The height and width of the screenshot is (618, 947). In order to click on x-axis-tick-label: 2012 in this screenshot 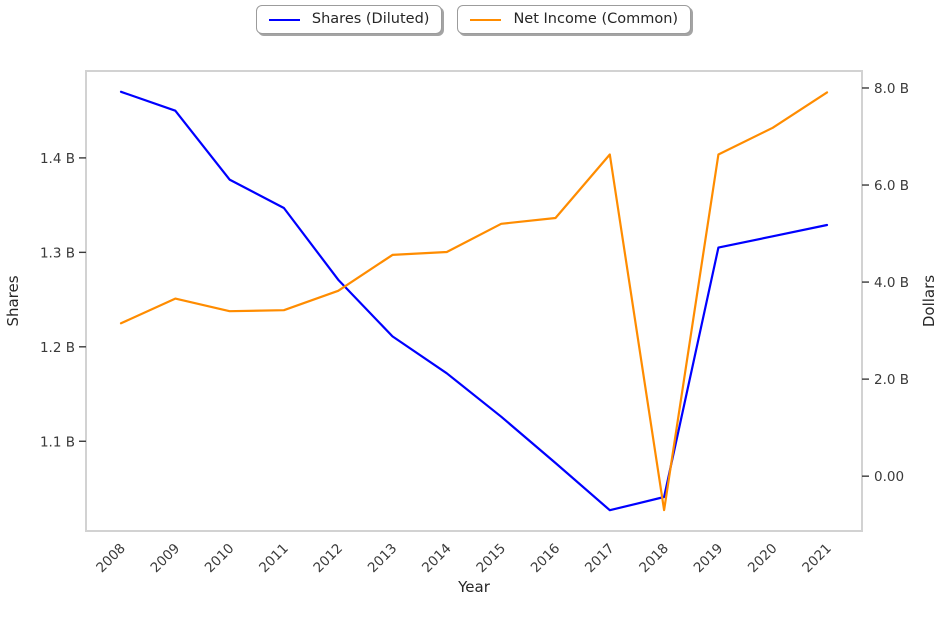, I will do `click(328, 559)`.